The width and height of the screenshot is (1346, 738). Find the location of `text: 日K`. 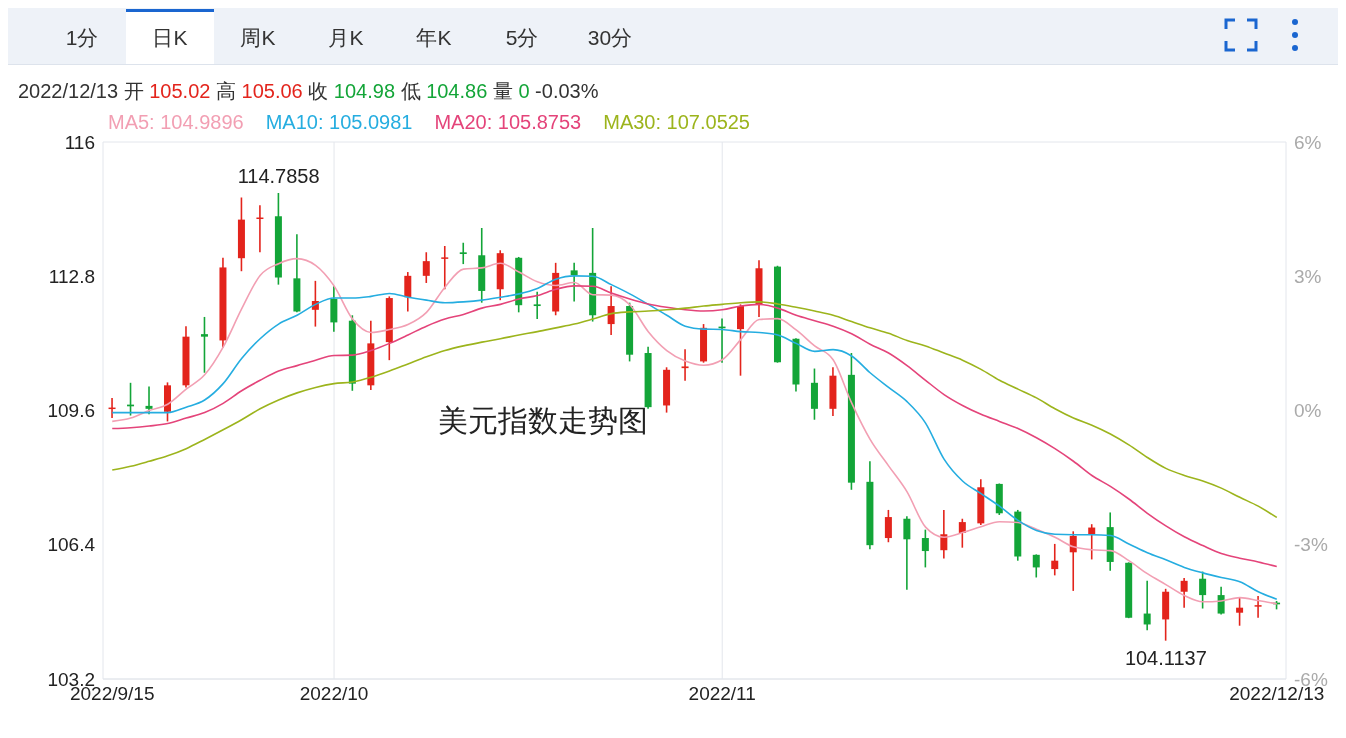

text: 日K is located at coordinates (170, 36).